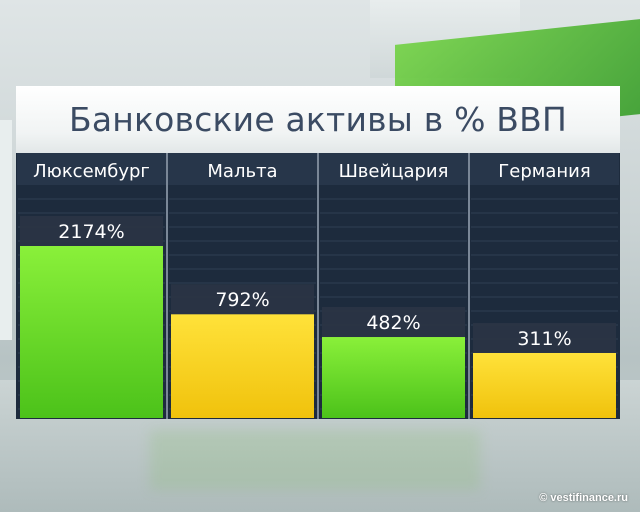 This screenshot has width=640, height=512. I want to click on chart-title-bar: Банковские активы в % ВВП, so click(318, 121).